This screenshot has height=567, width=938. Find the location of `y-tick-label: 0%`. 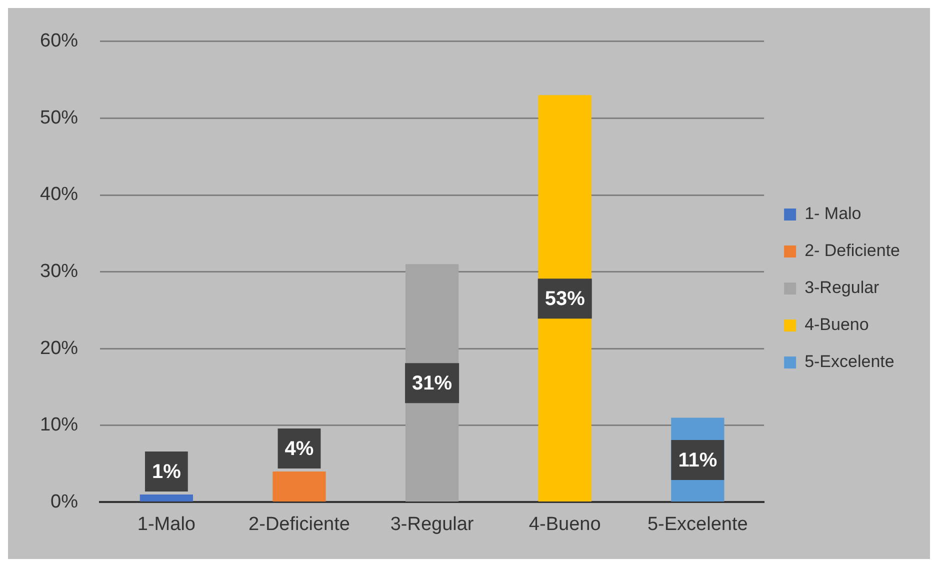

y-tick-label: 0% is located at coordinates (64, 501).